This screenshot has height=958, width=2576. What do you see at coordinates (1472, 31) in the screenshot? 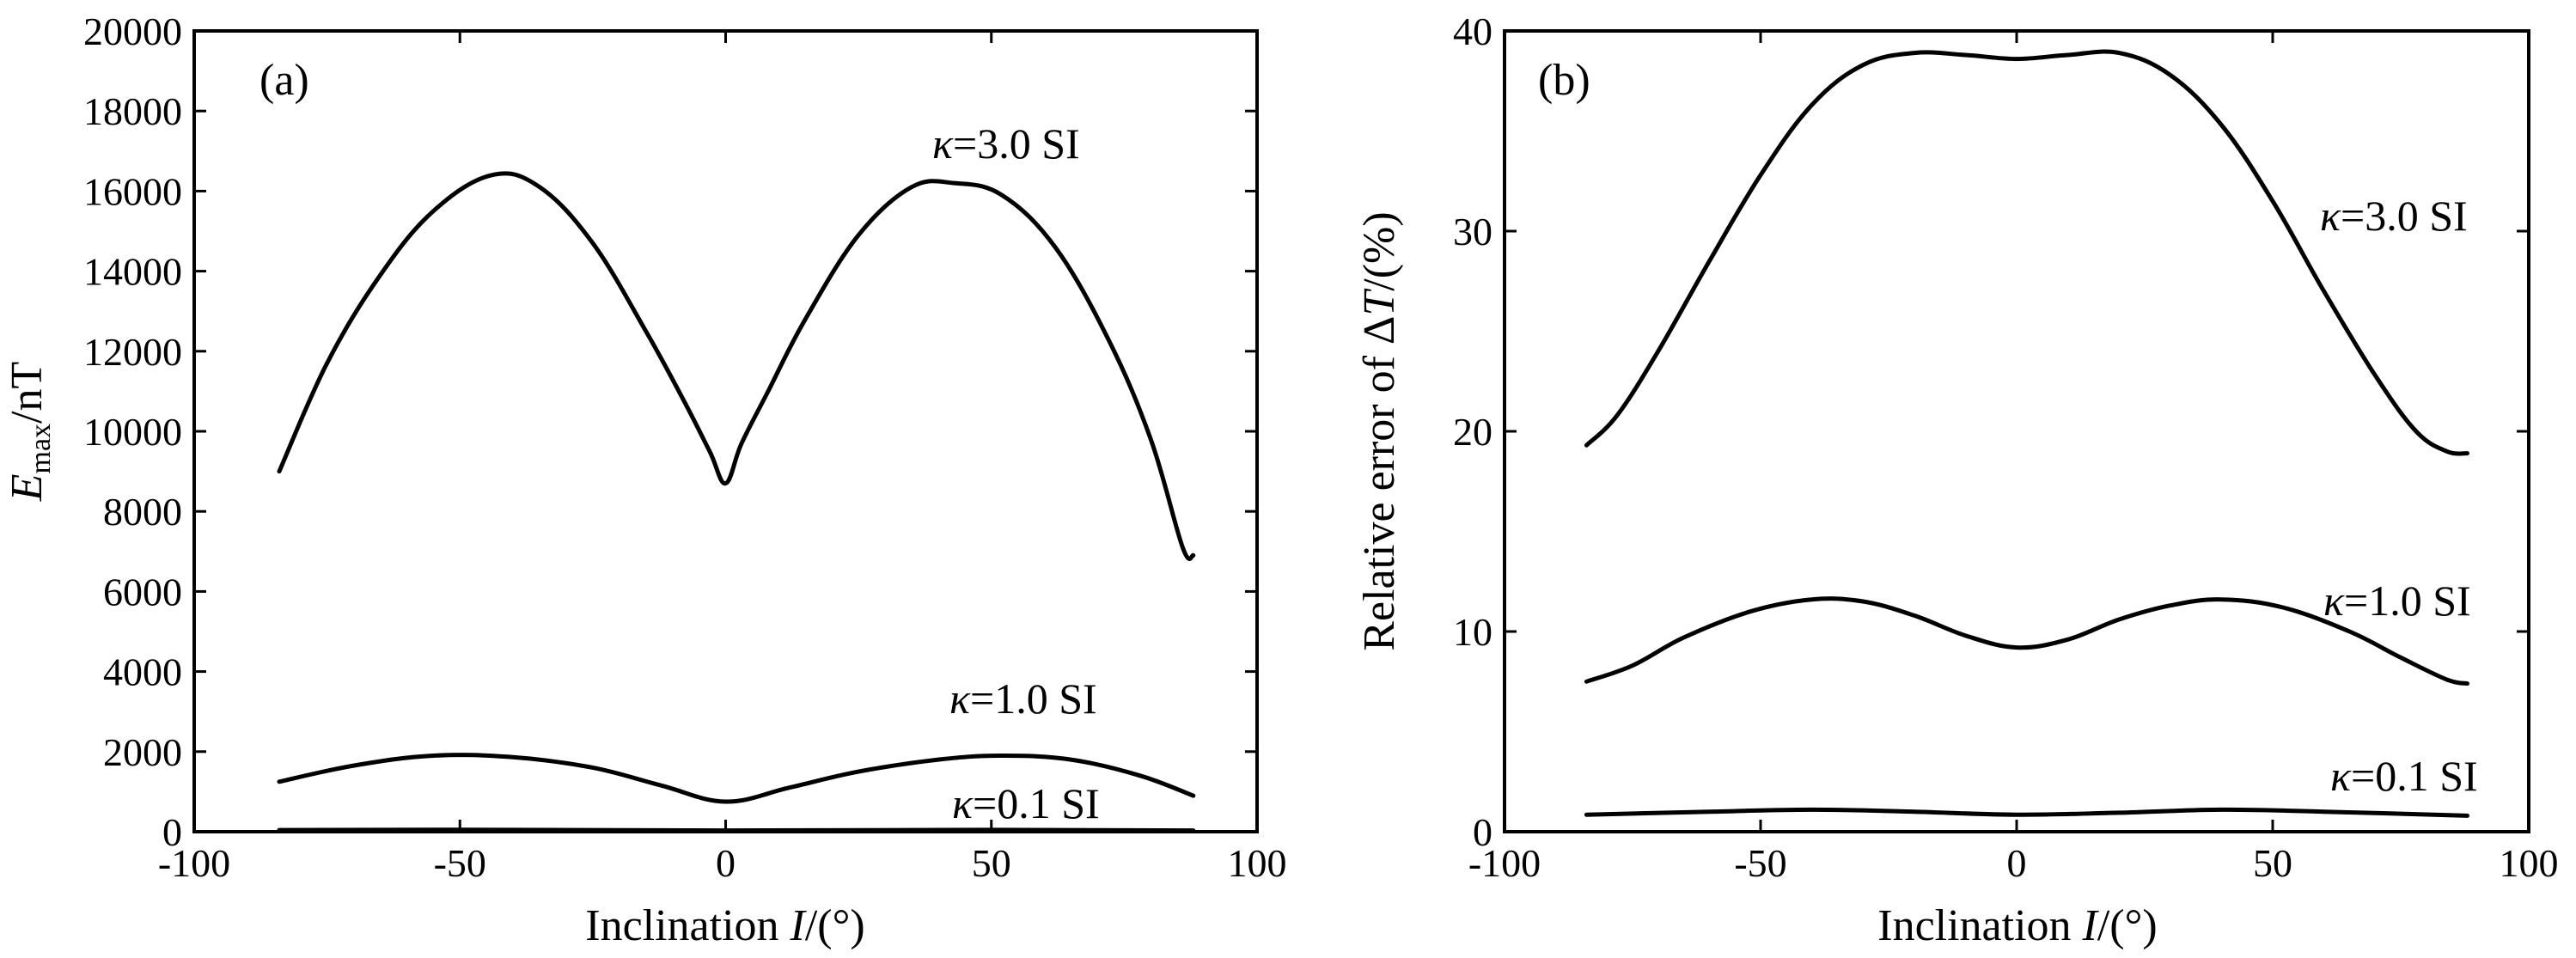
I see `panel-b-y-tick-label: 40` at bounding box center [1472, 31].